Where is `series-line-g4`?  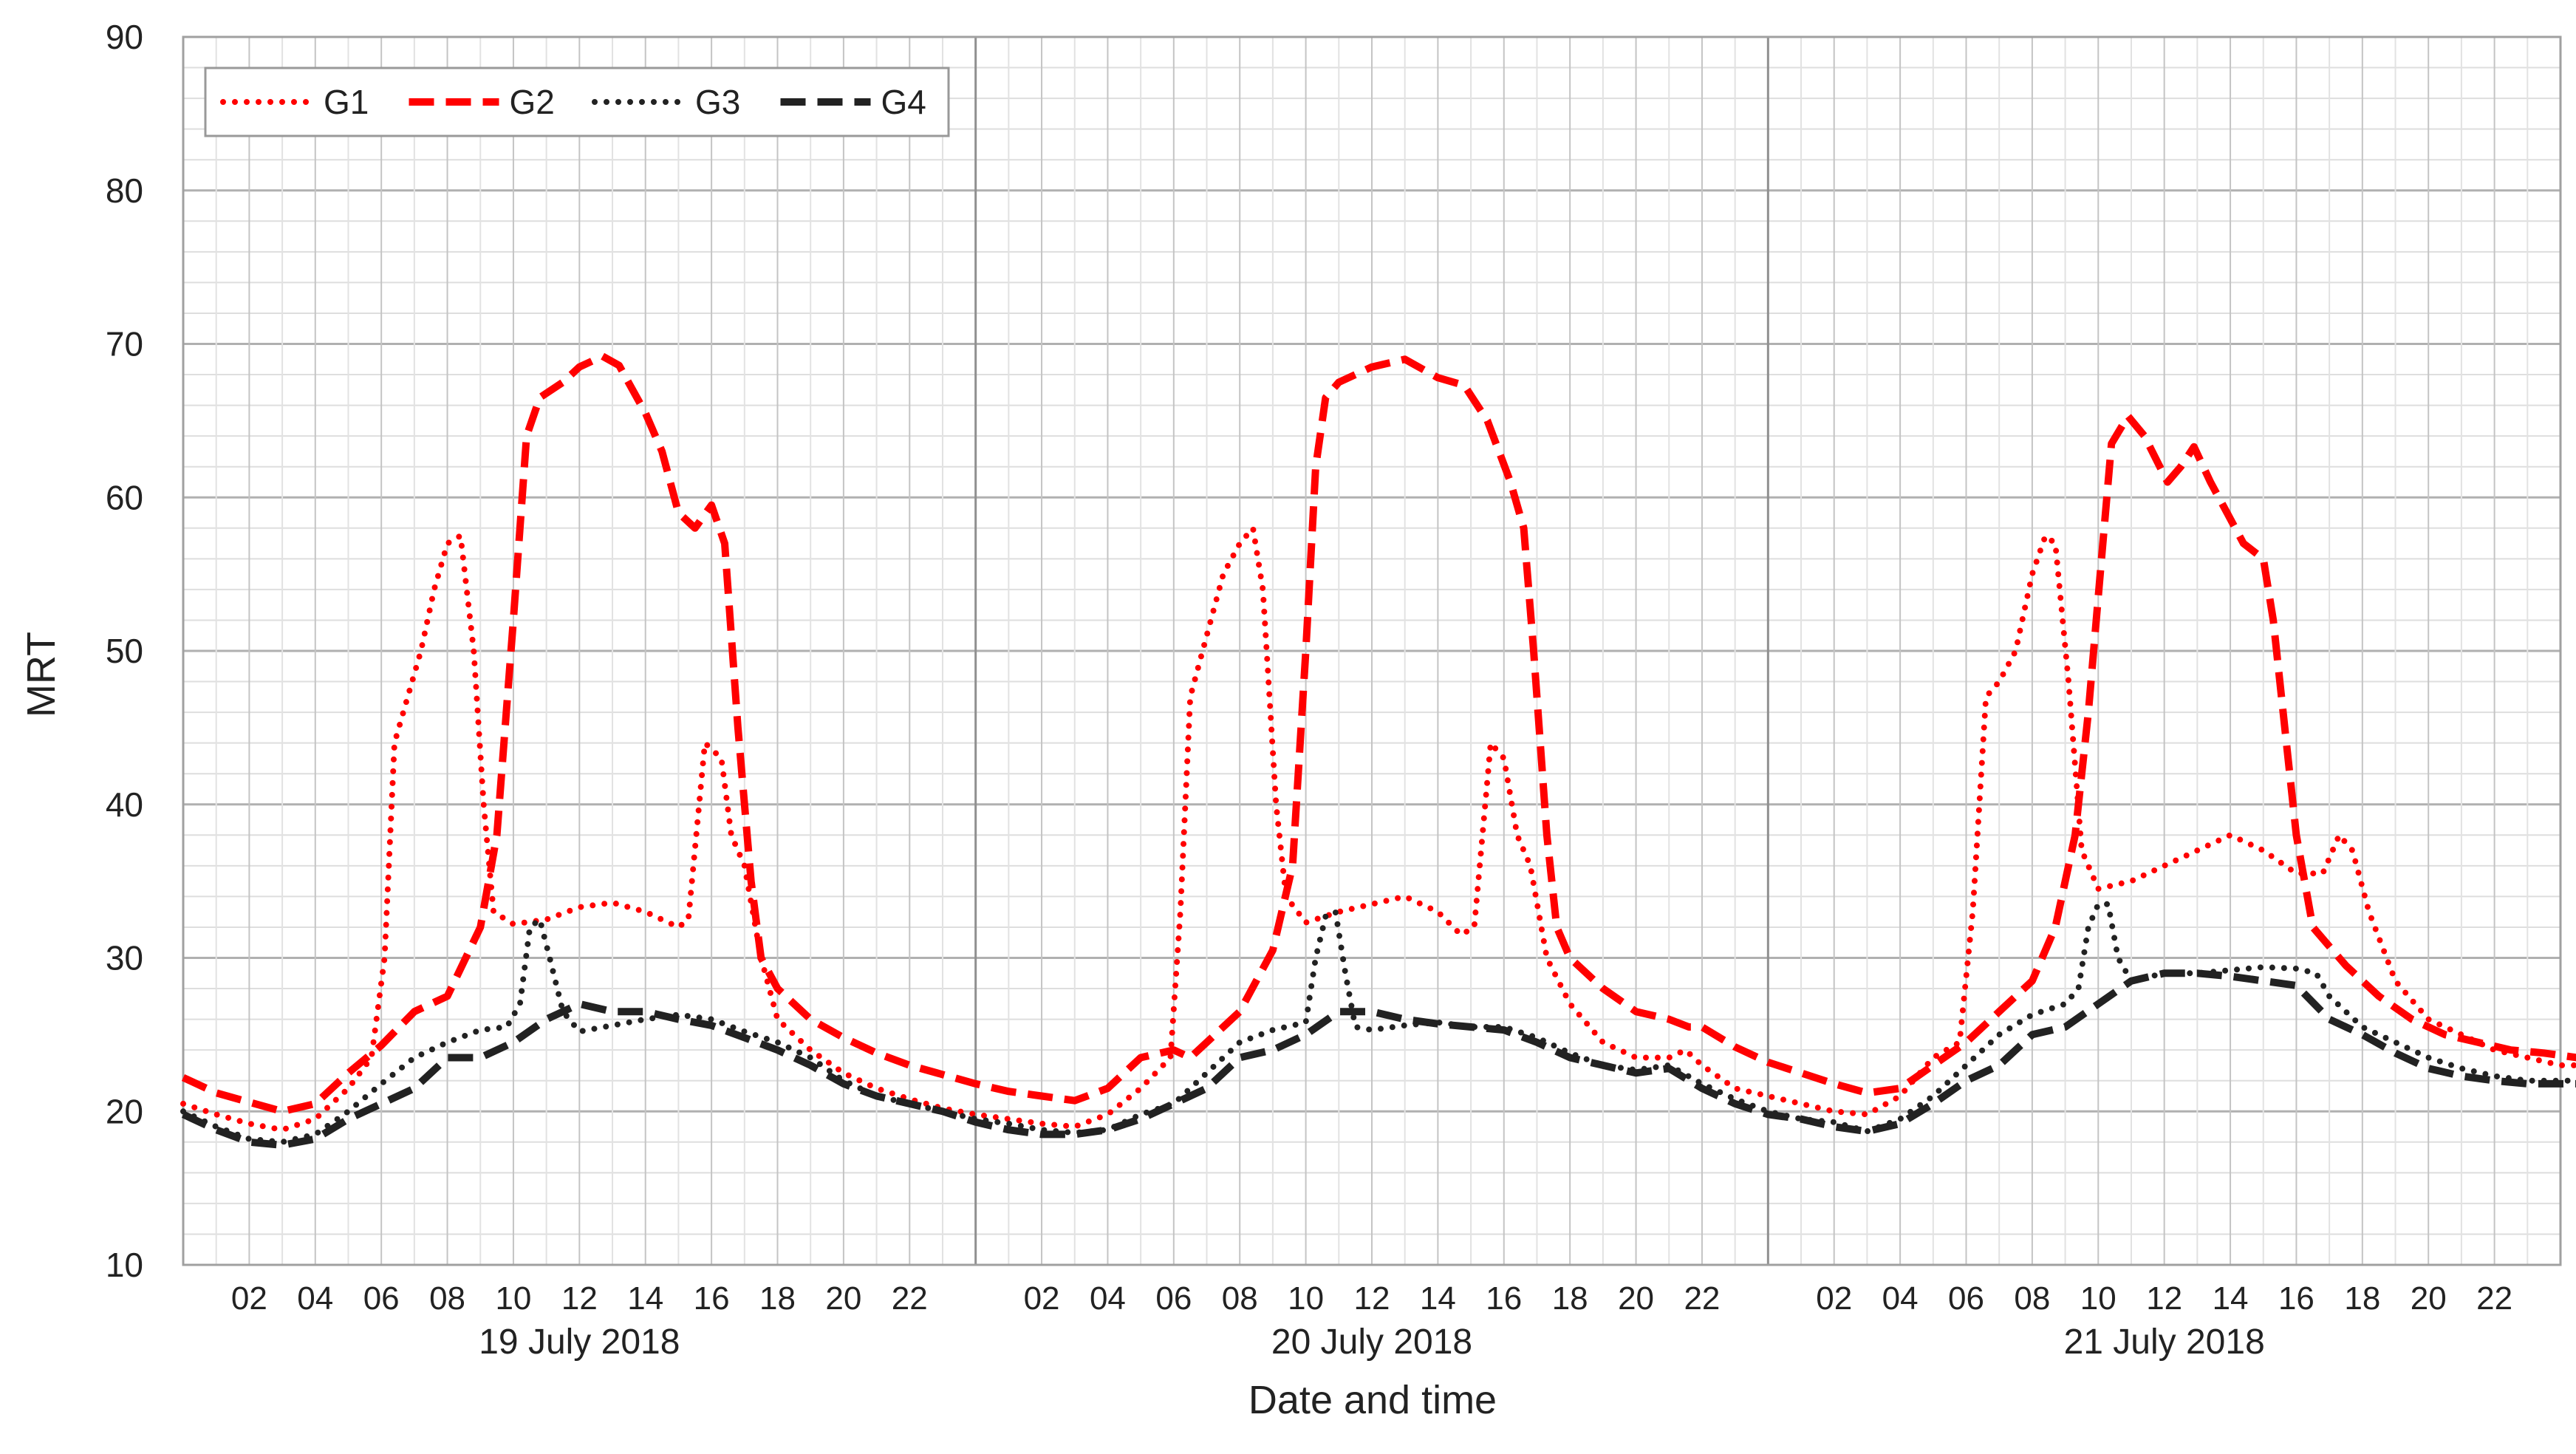 series-line-g4 is located at coordinates (1378, 1059).